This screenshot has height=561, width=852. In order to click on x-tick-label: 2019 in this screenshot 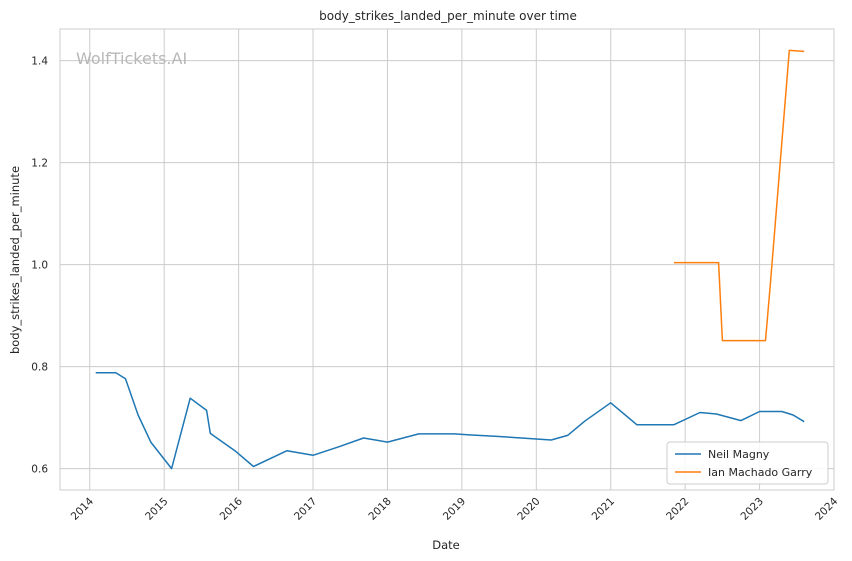, I will do `click(454, 508)`.